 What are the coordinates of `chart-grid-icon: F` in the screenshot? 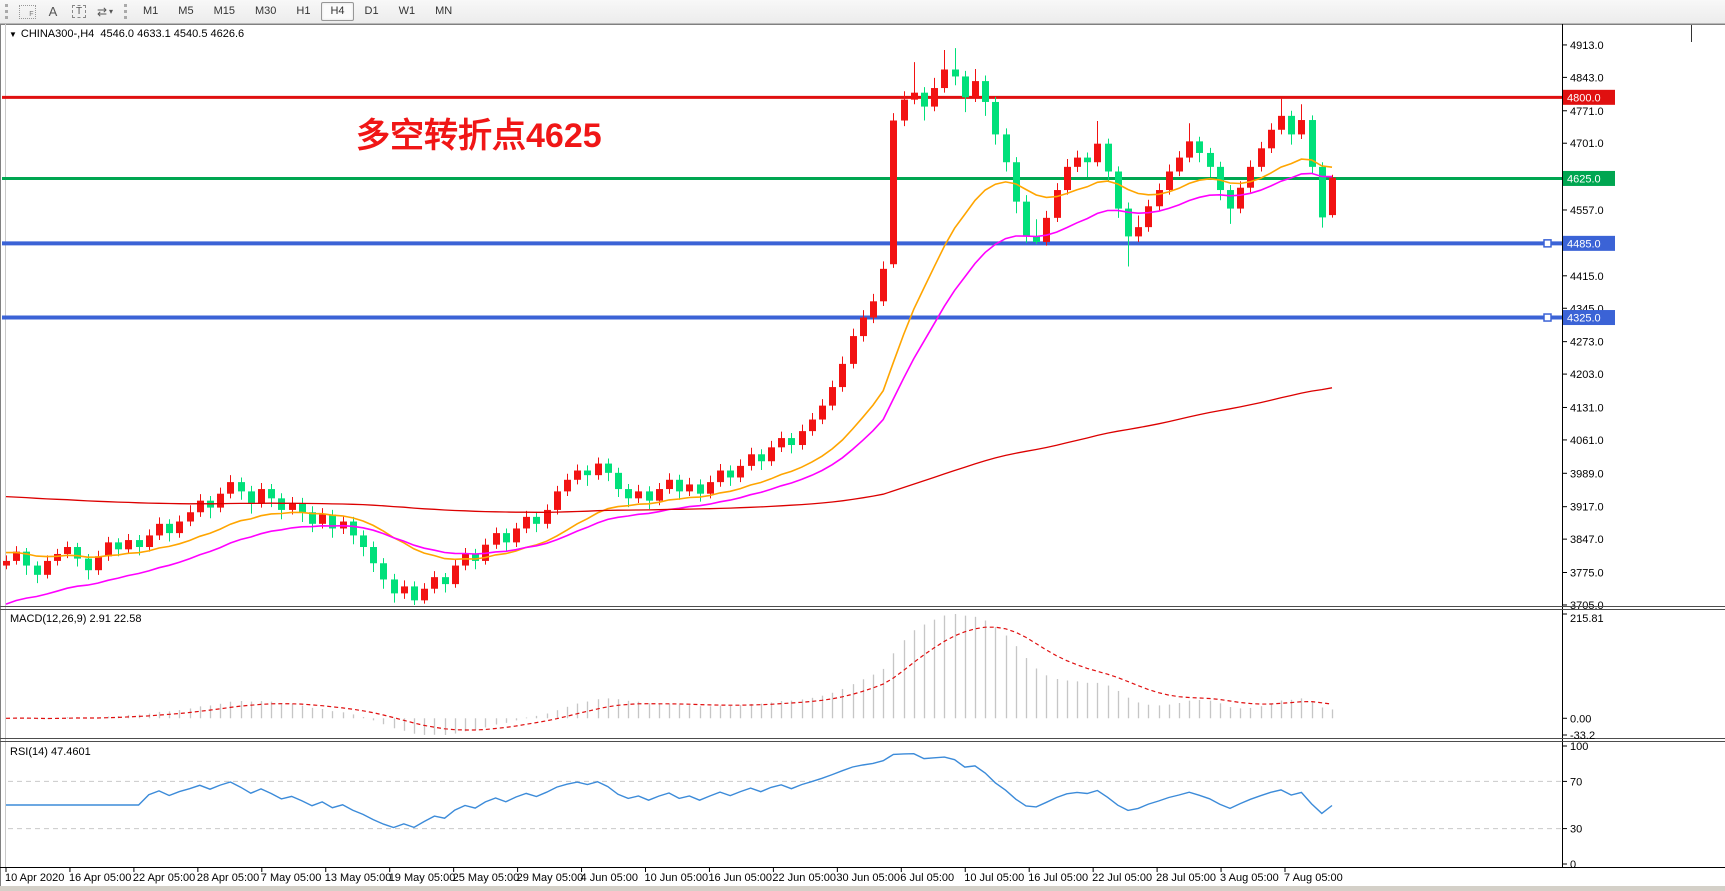 It's located at (27, 11).